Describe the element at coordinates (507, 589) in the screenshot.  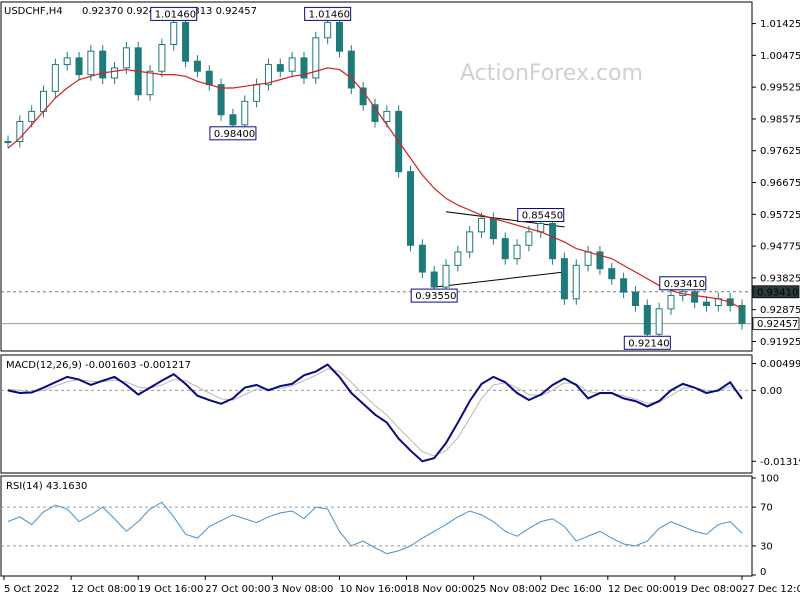
I see `time-tick-label: 25 Nov 08:00` at that location.